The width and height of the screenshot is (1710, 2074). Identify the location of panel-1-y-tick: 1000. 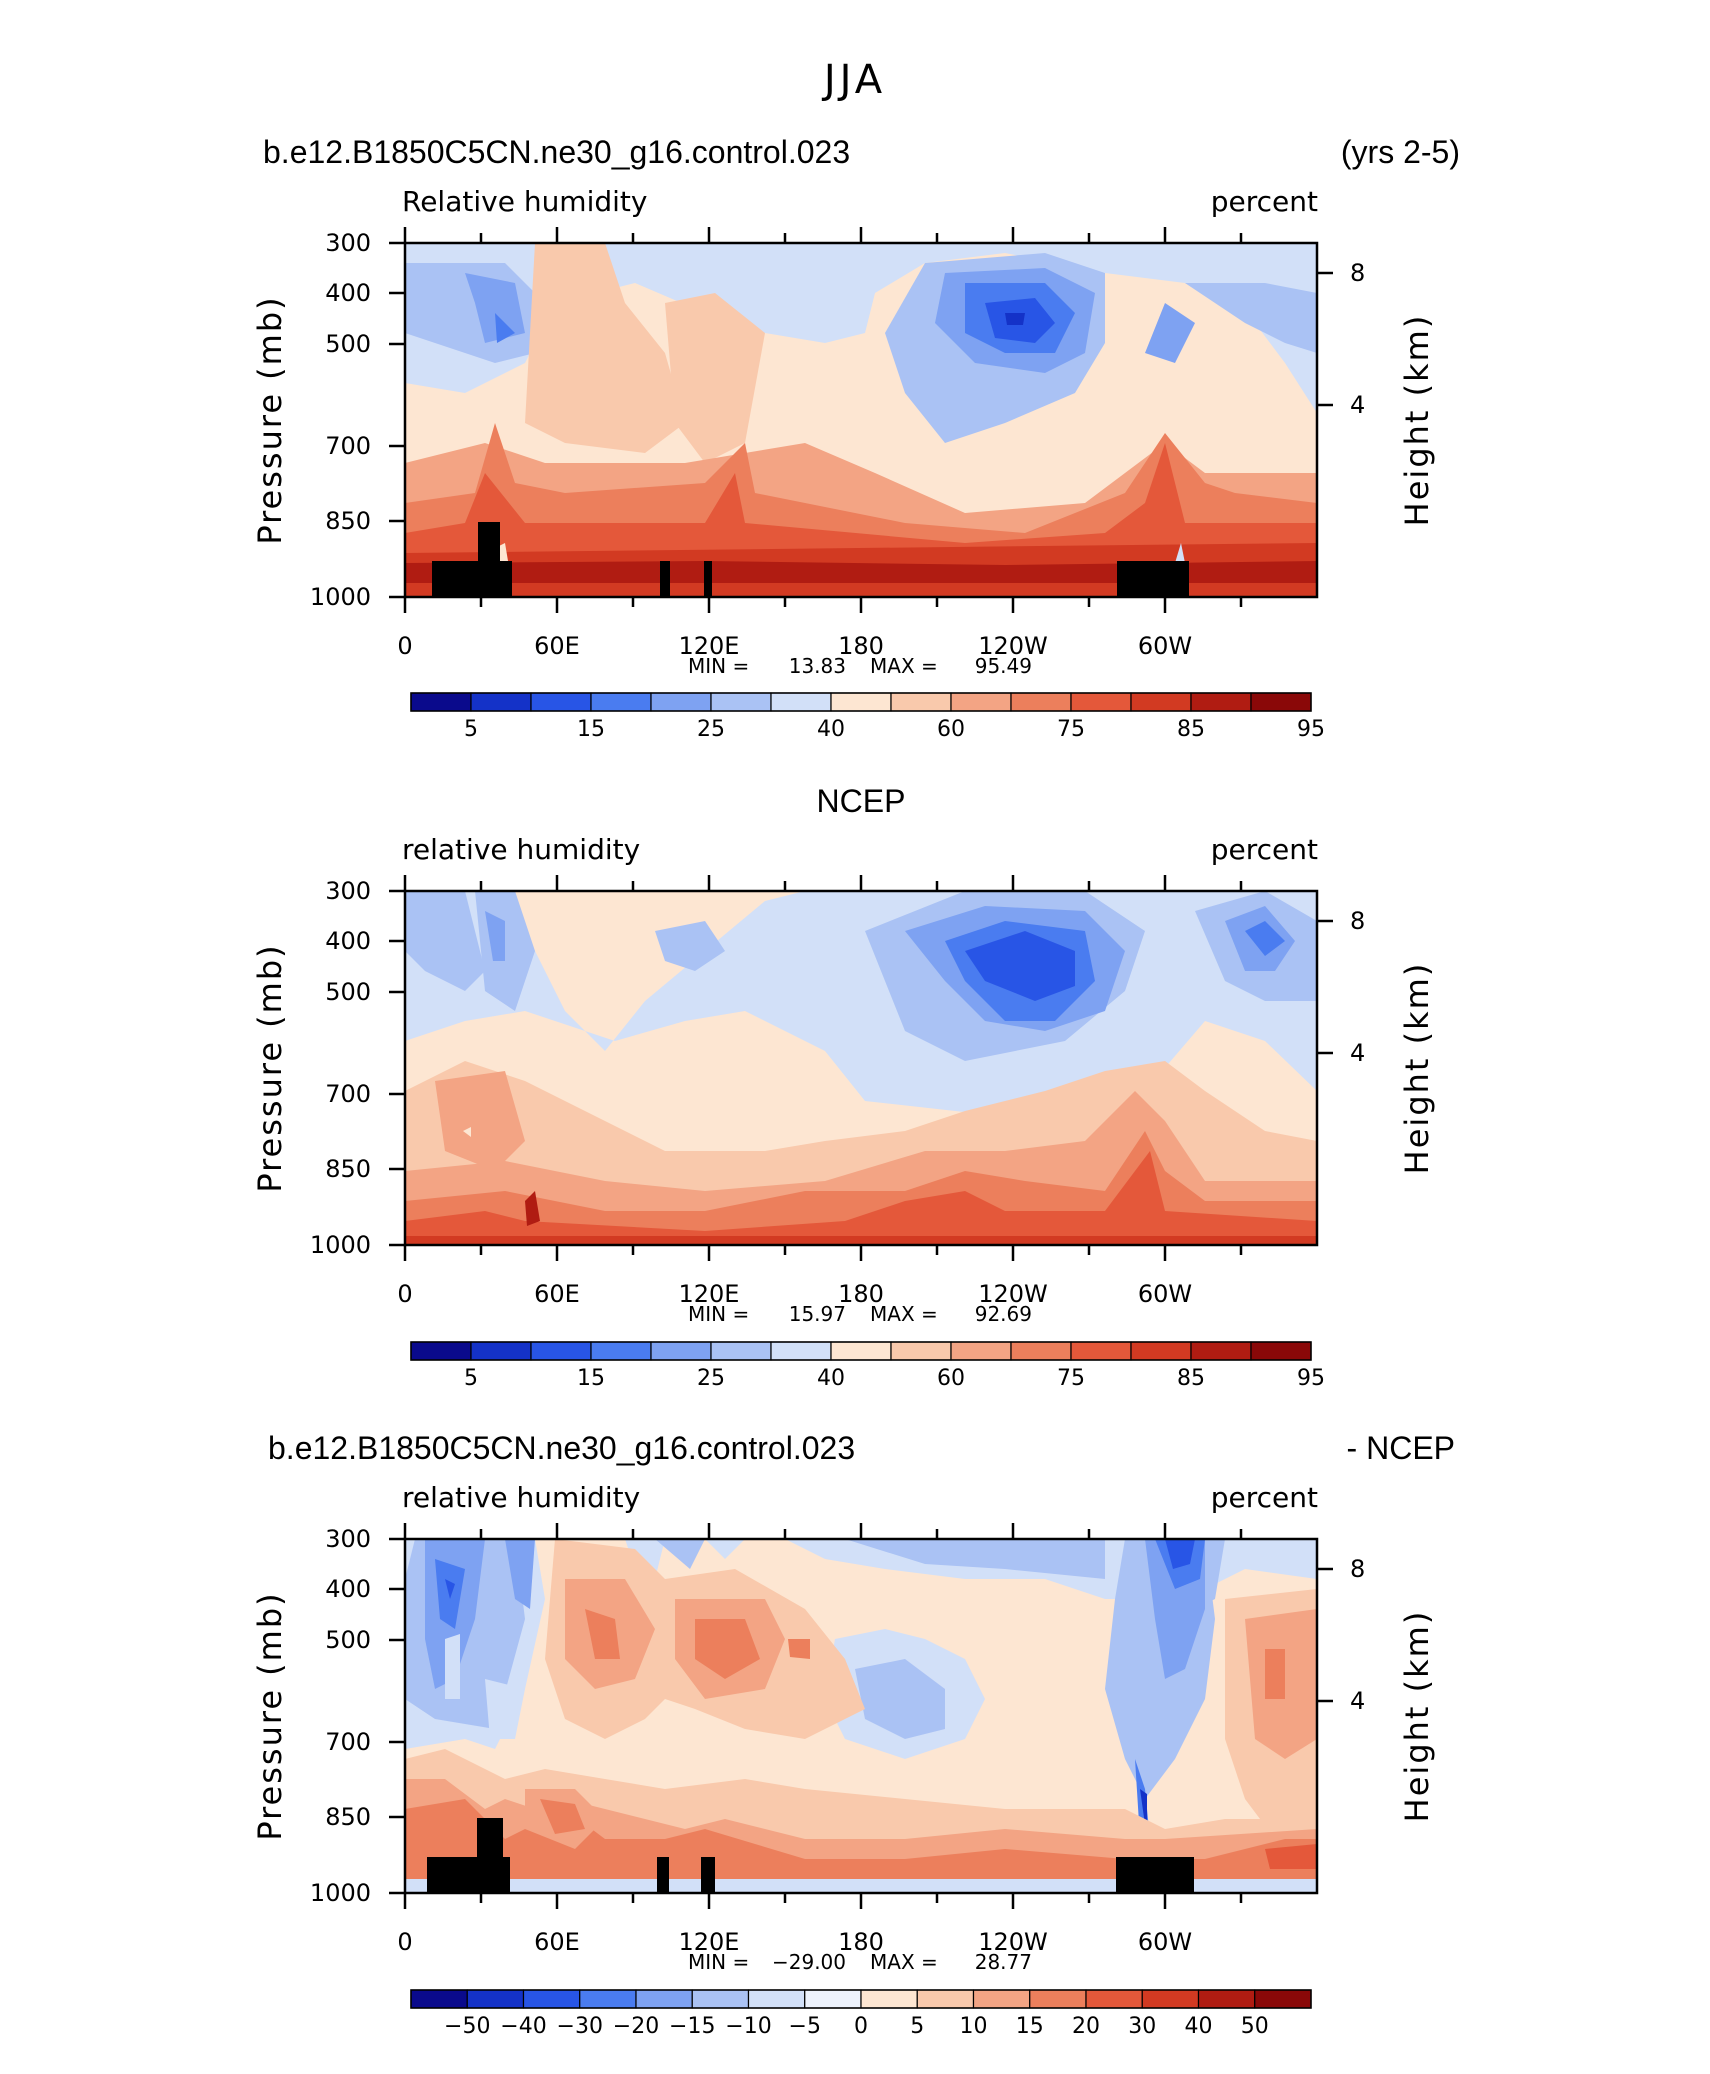
(340, 597).